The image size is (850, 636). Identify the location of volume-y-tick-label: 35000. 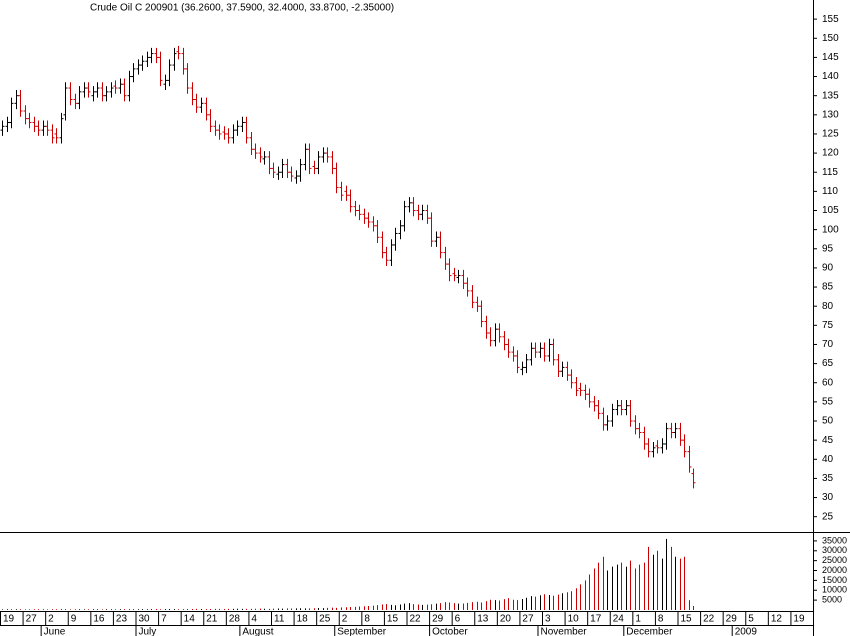
(834, 540).